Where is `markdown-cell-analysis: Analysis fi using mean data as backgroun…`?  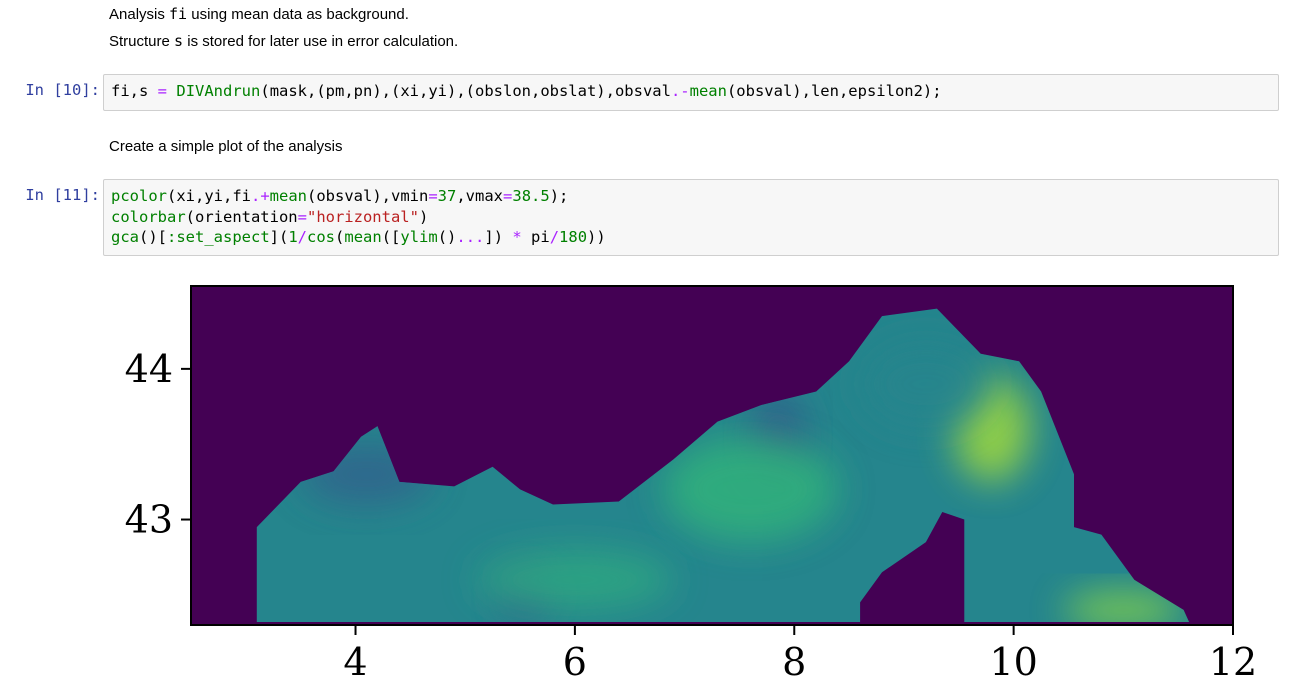
markdown-cell-analysis: Analysis fi using mean data as backgroun… is located at coordinates (283, 28).